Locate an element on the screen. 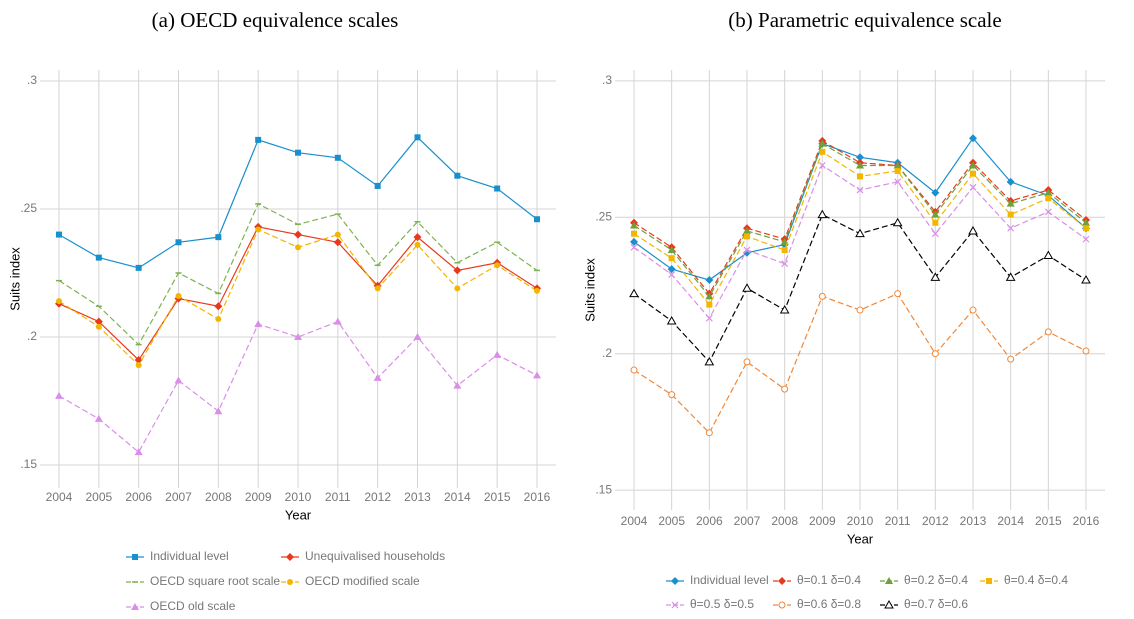  x-tick-label: 2014 is located at coordinates (1010, 521).